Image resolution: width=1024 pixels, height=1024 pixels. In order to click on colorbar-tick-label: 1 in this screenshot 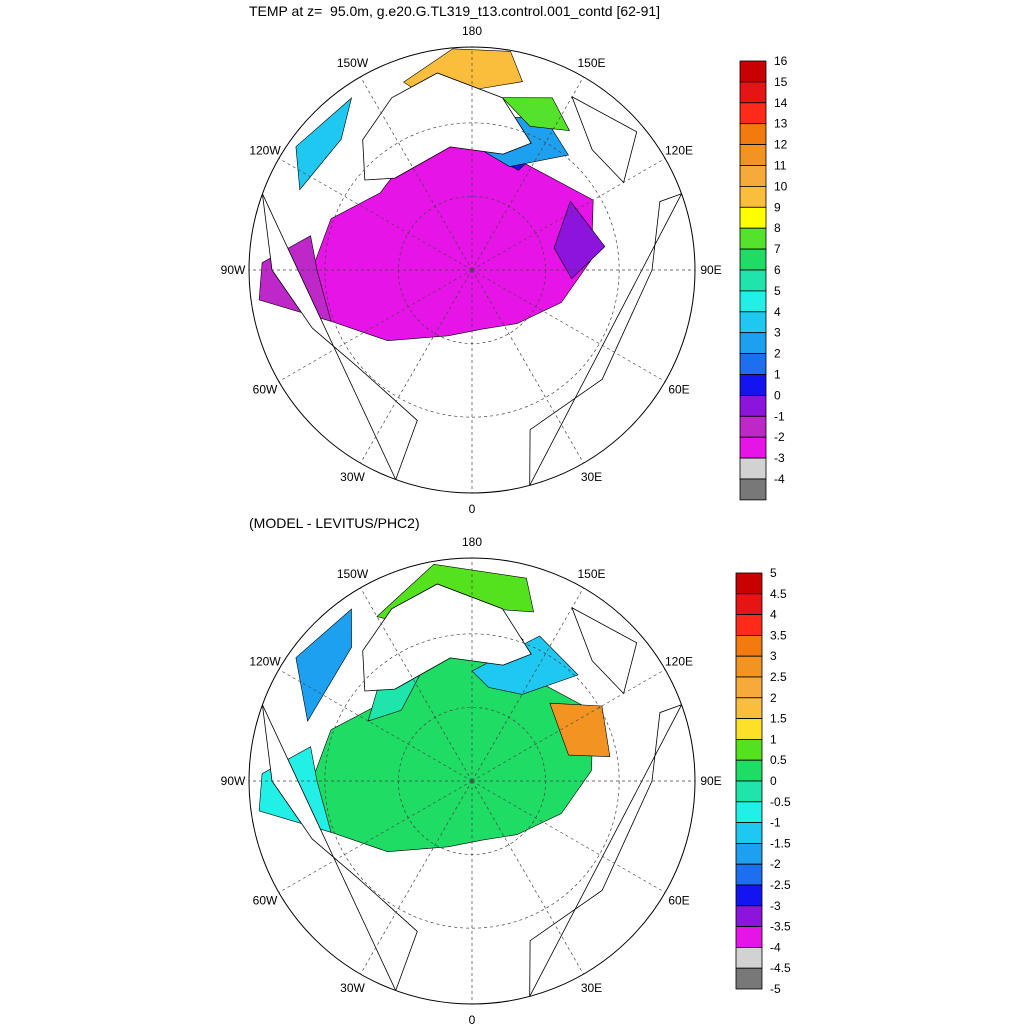, I will do `click(777, 375)`.